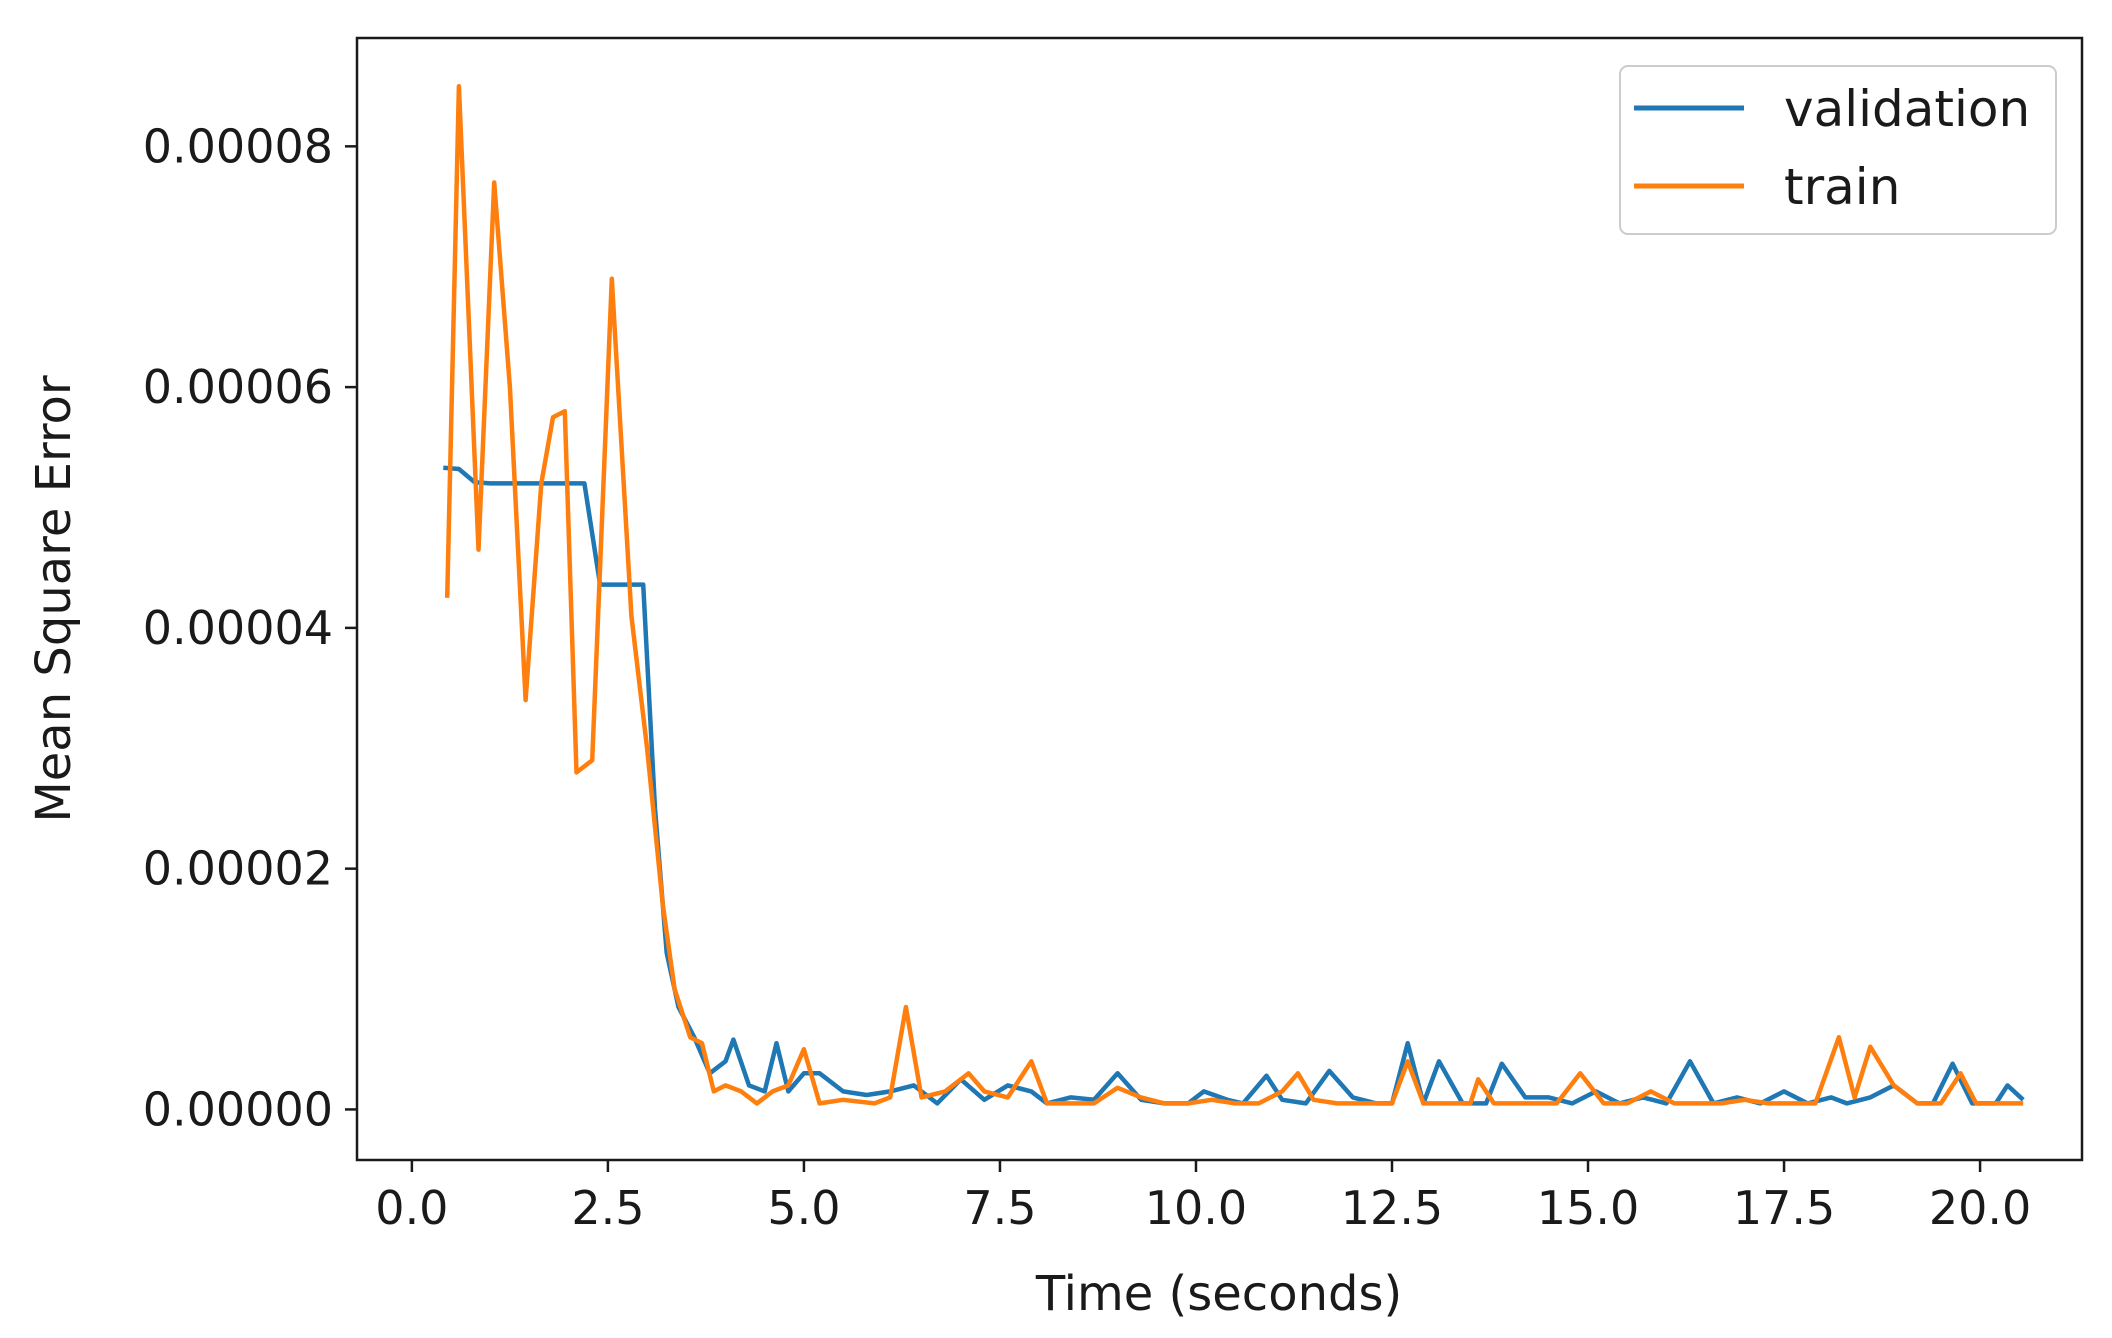 The image size is (2112, 1338). I want to click on y-tick-label: 0.00008, so click(238, 146).